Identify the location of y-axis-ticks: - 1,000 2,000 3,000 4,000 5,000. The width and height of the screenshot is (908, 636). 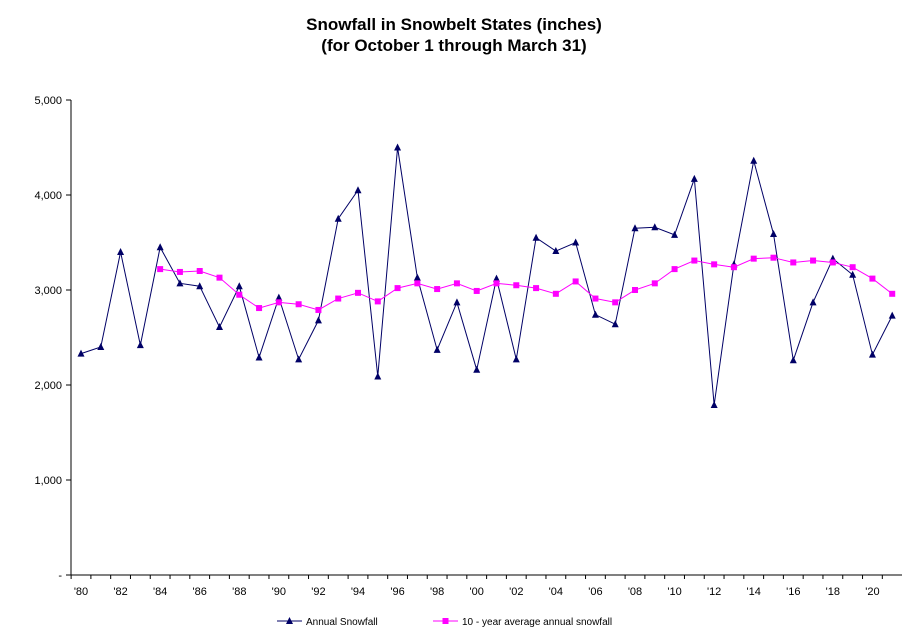
(52, 338).